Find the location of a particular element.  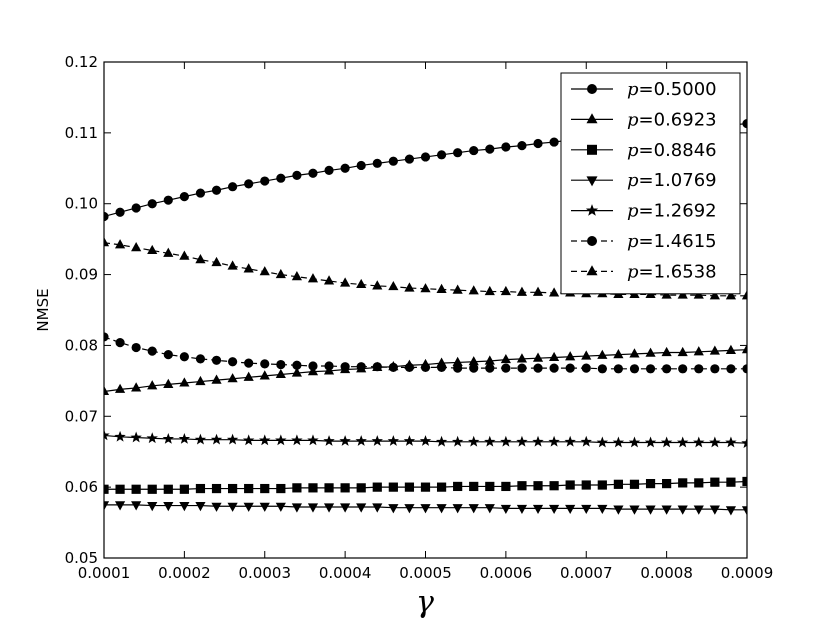

legend-entry: p=1.2692 is located at coordinates (644, 211).